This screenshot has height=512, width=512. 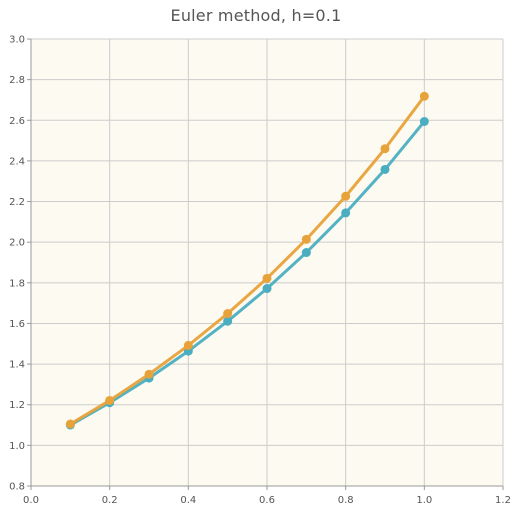 I want to click on y-tick-label: 1.6, so click(x=17, y=324).